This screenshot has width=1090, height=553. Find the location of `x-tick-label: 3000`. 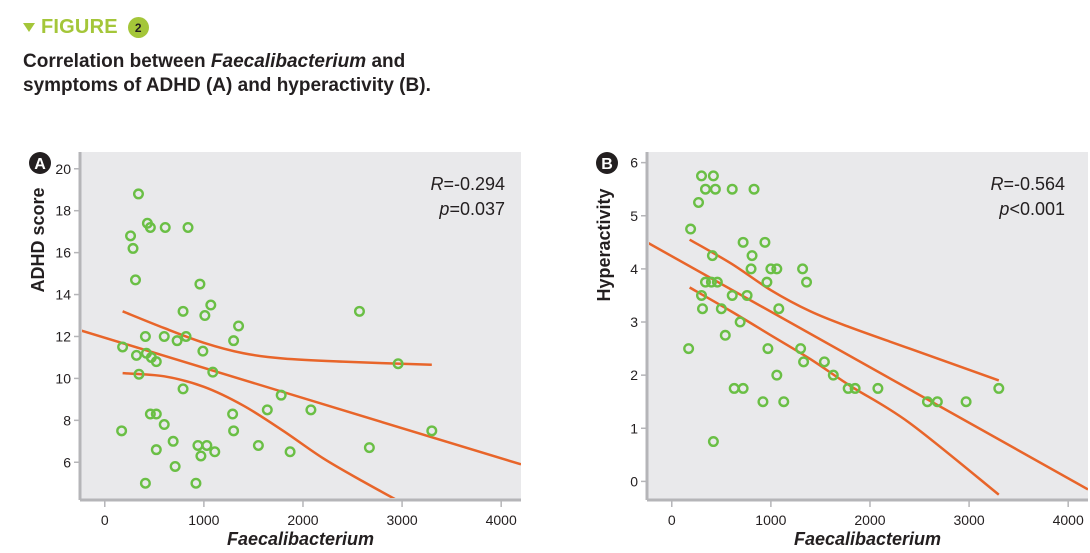

x-tick-label: 3000 is located at coordinates (402, 520).